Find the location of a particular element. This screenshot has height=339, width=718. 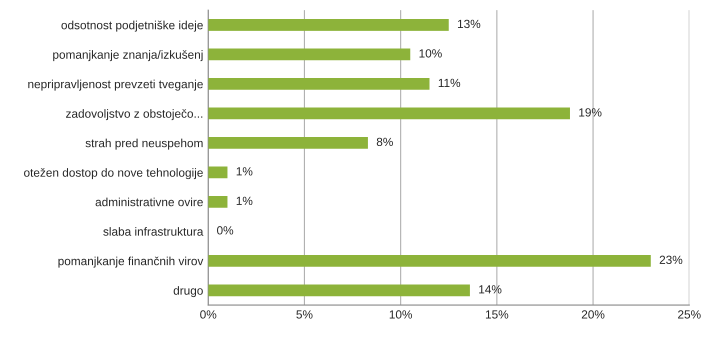

y-tick-label: nepripravljenost prevzeti tveganje is located at coordinates (115, 85).